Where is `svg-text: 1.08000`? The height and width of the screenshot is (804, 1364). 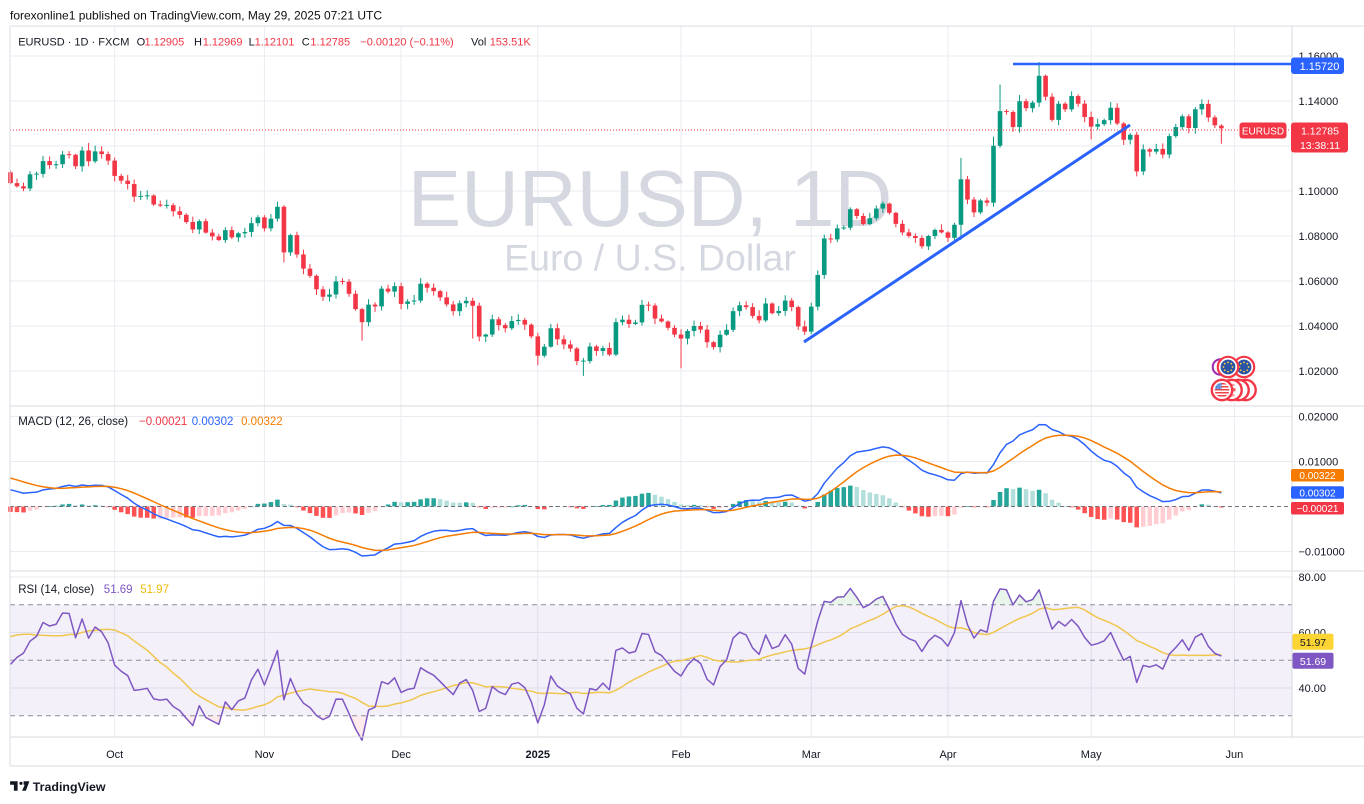
svg-text: 1.08000 is located at coordinates (1319, 237).